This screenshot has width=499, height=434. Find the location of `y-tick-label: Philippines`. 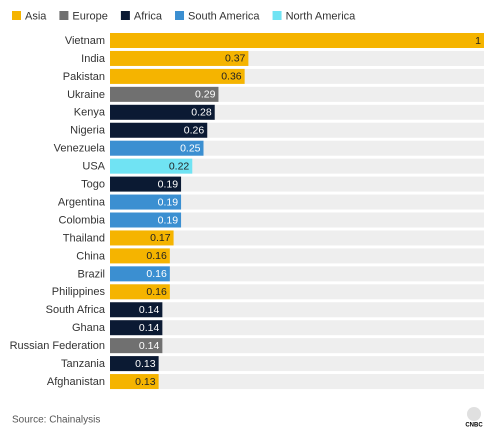

y-tick-label: Philippines is located at coordinates (79, 292).